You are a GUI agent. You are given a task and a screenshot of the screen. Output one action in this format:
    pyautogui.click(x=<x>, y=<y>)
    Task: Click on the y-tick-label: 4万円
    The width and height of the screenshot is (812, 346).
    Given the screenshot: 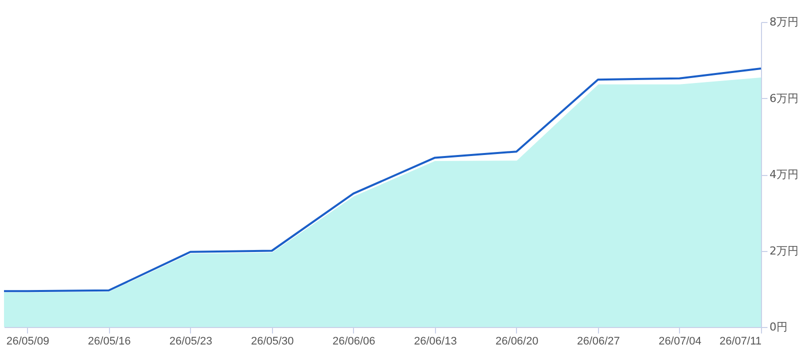 What is the action you would take?
    pyautogui.click(x=784, y=174)
    